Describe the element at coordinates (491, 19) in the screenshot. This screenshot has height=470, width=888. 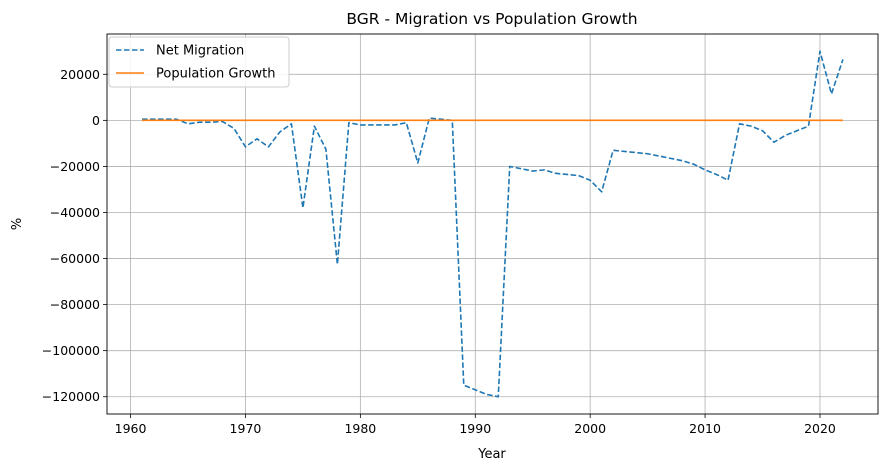
I see `chart-title: BGR - Migration vs Population Growth` at that location.